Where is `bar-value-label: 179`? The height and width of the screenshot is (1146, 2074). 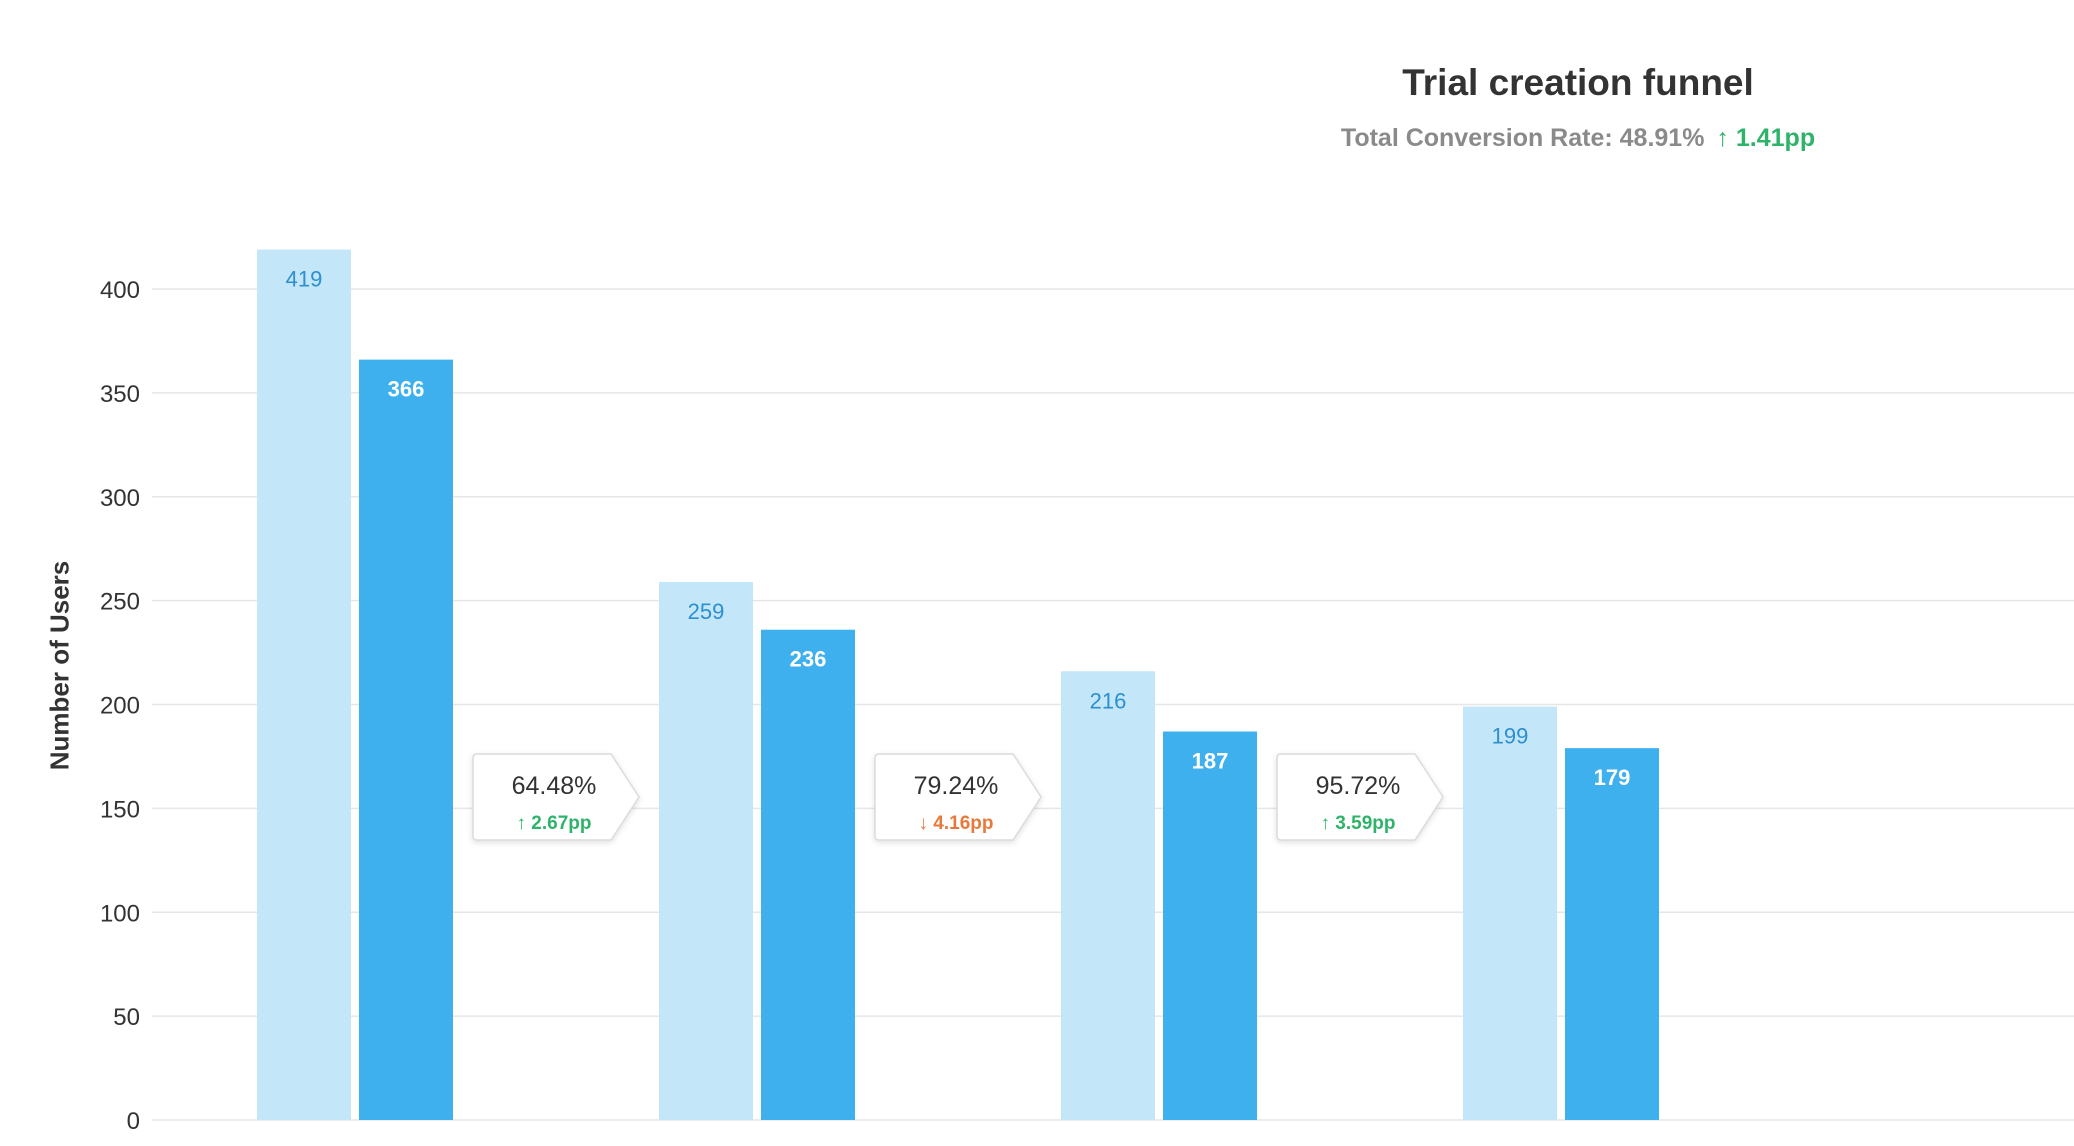
bar-value-label: 179 is located at coordinates (1612, 777).